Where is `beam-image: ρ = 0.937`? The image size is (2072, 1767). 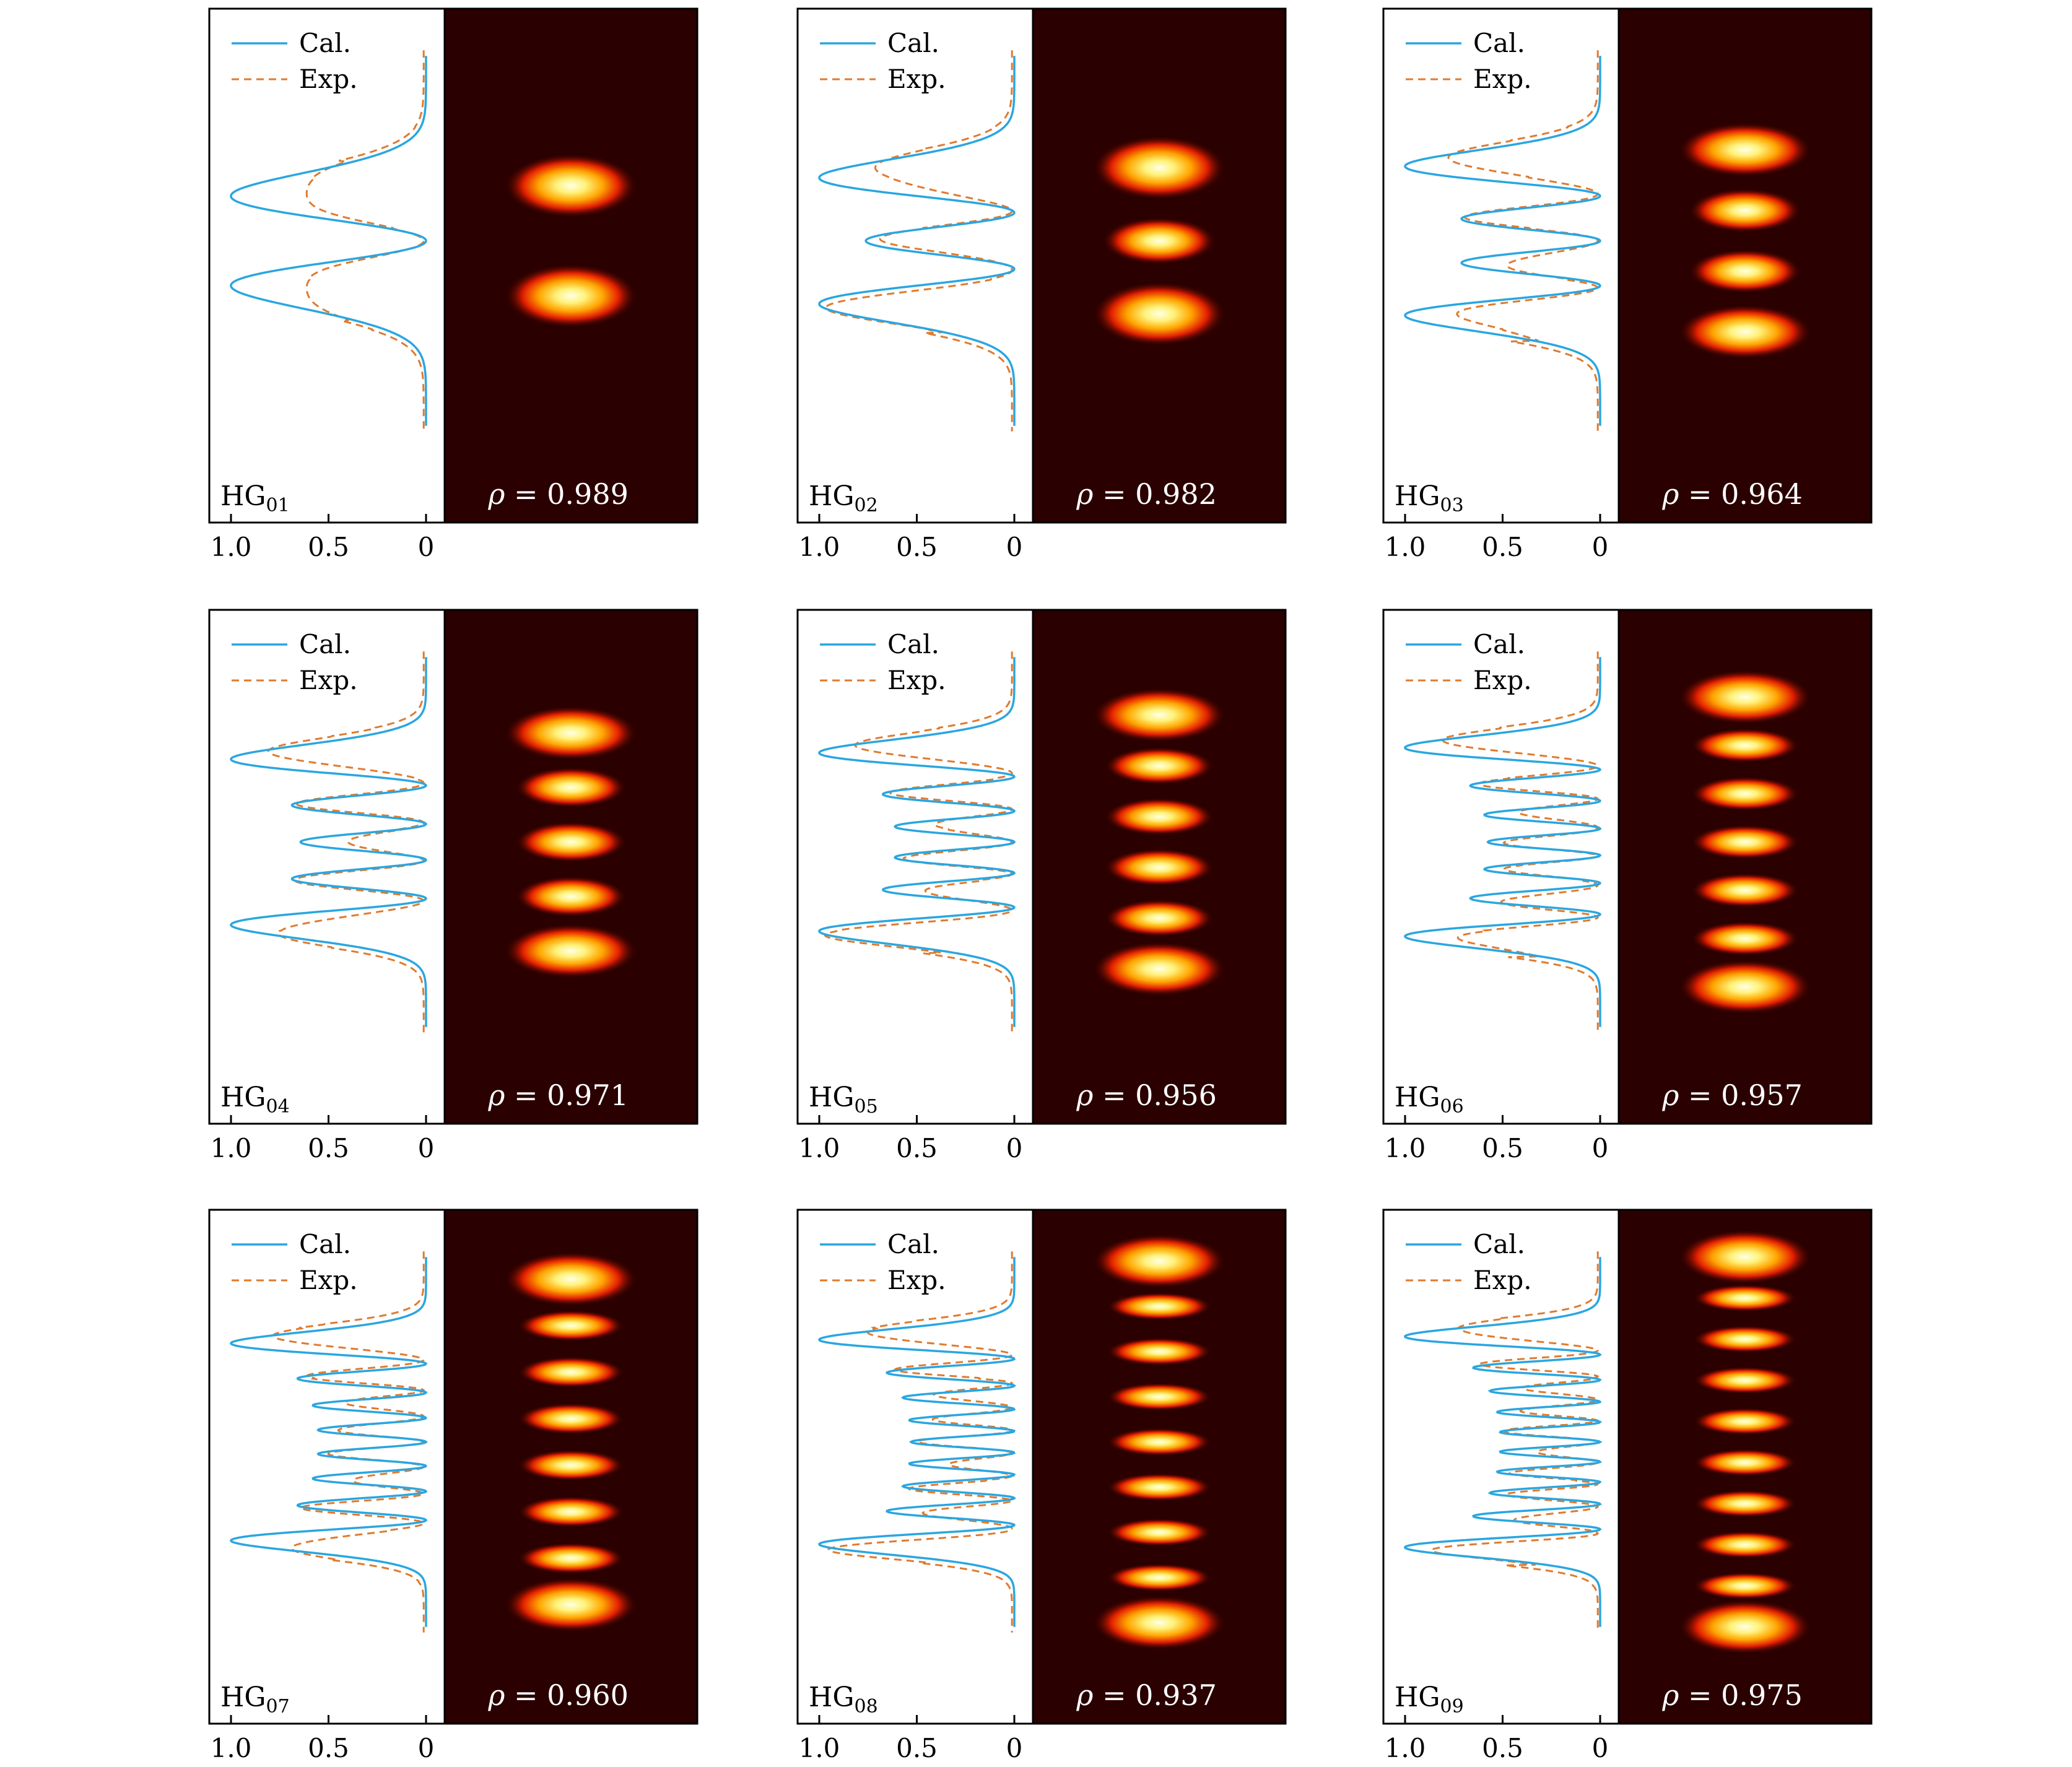 beam-image: ρ = 0.937 is located at coordinates (1159, 1467).